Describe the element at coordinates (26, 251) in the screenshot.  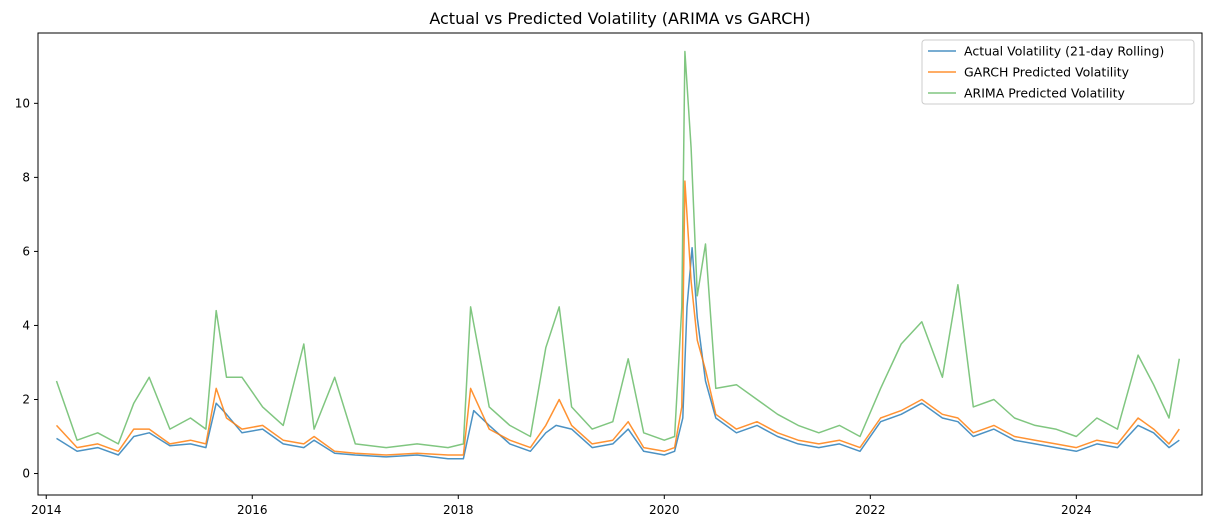
I see `y-tick-label: 6` at that location.